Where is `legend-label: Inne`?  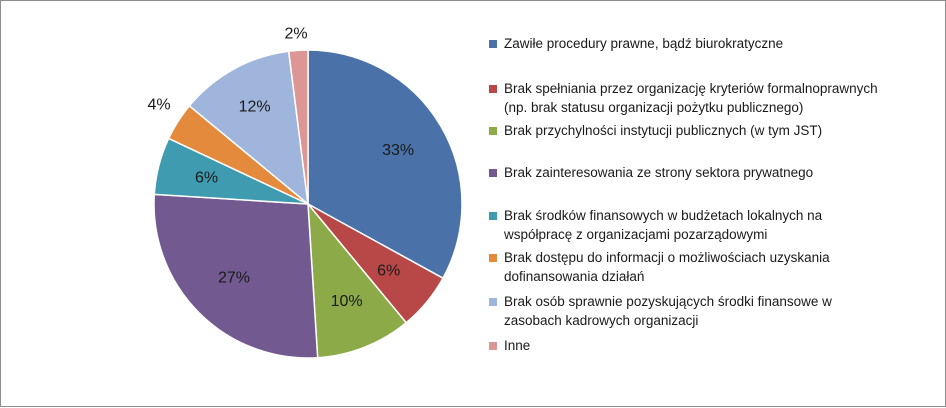 legend-label: Inne is located at coordinates (517, 345).